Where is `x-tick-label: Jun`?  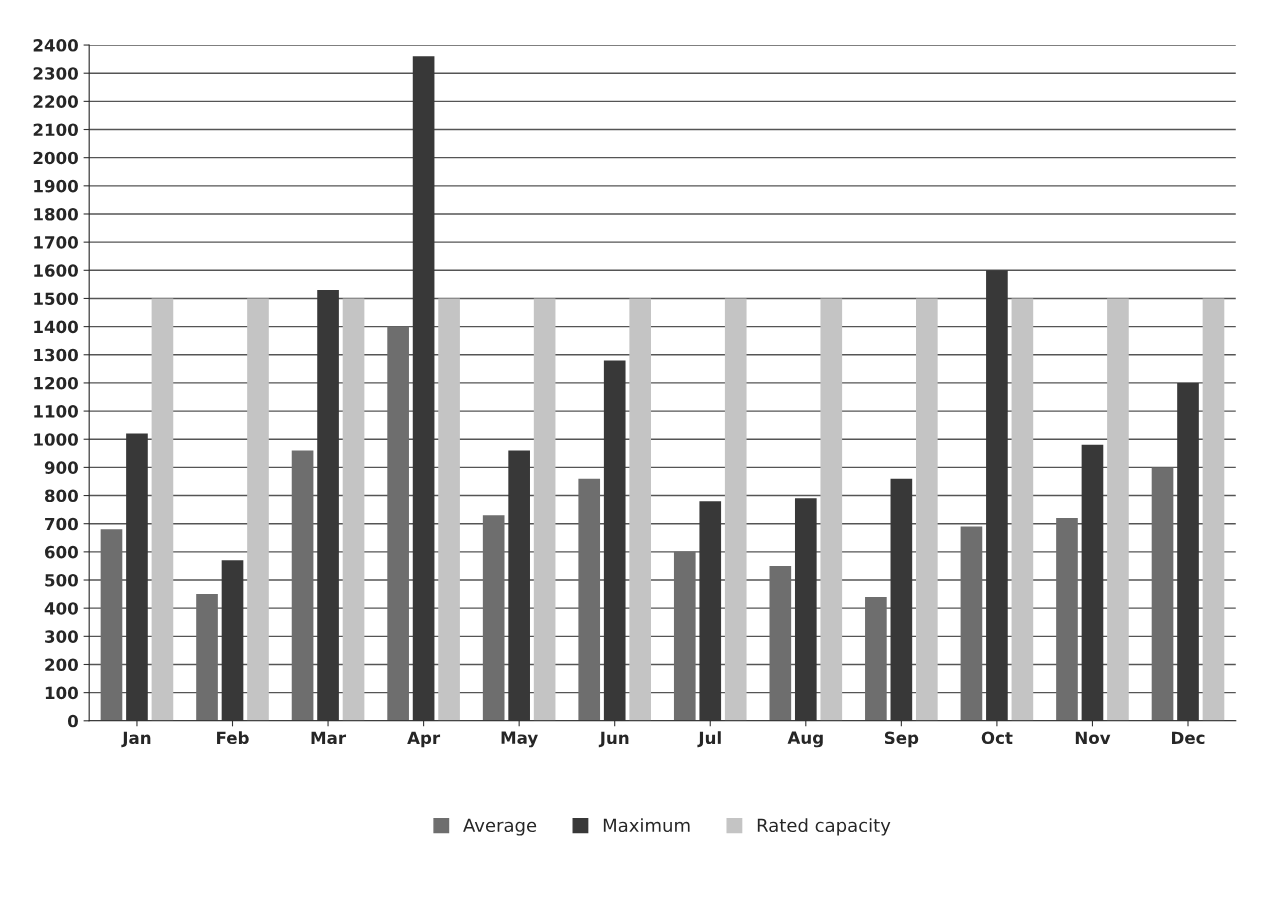
x-tick-label: Jun is located at coordinates (613, 739).